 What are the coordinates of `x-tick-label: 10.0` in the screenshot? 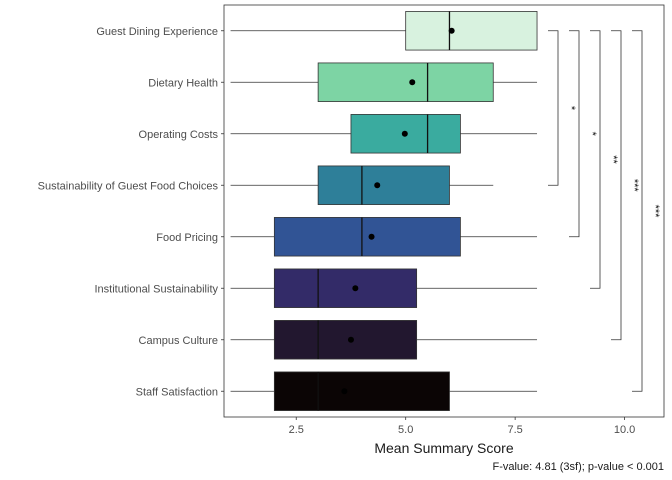 It's located at (624, 430).